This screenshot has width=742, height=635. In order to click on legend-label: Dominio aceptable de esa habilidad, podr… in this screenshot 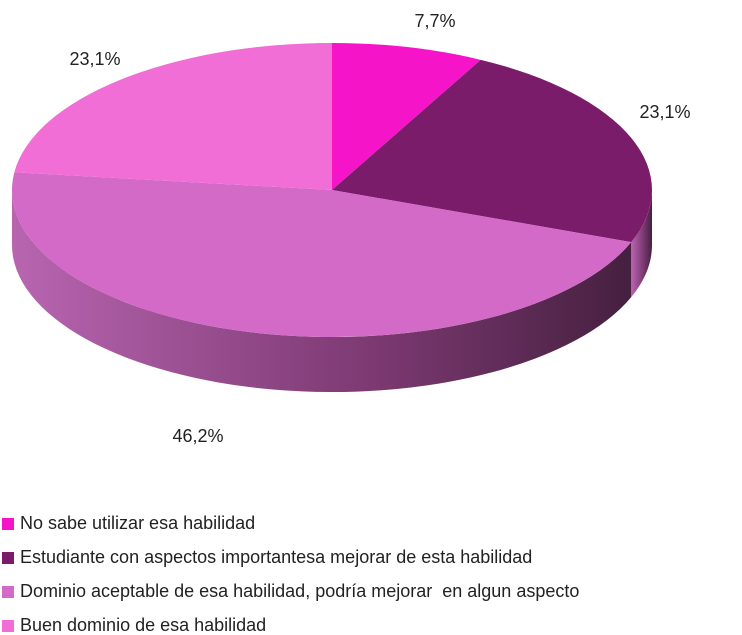, I will do `click(299, 591)`.